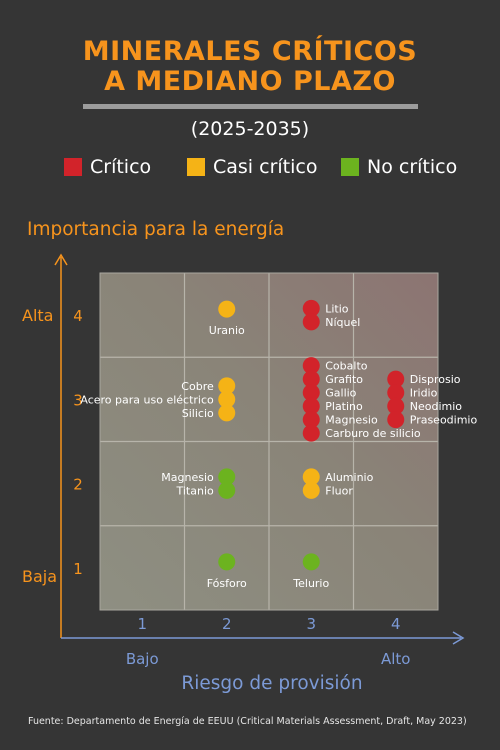  Describe the element at coordinates (424, 393) in the screenshot. I see `data-label: Iridio` at that location.